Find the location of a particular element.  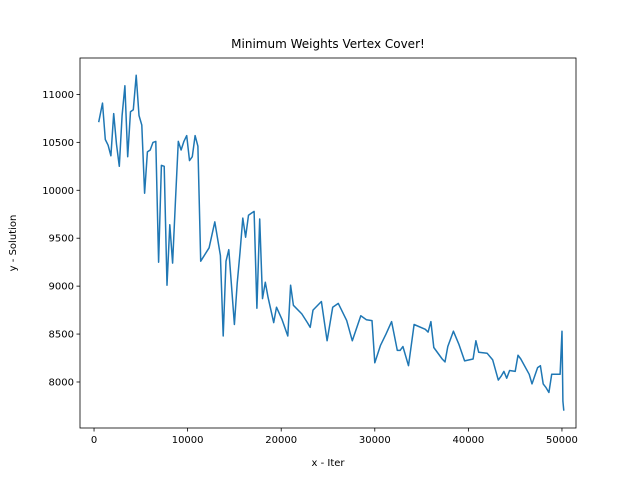

x-tick-label: 40000 is located at coordinates (468, 440).